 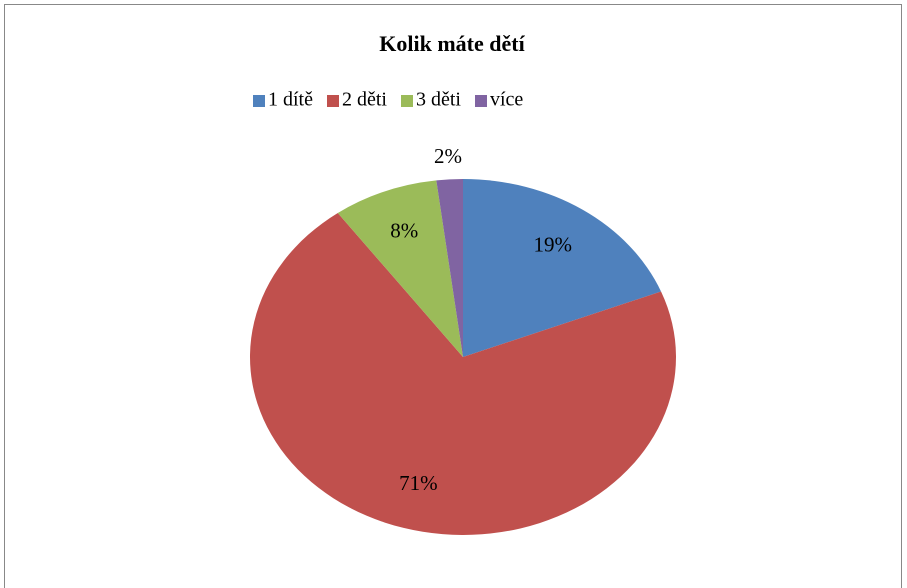 What do you see at coordinates (438, 100) in the screenshot?
I see `legend-label: 3 děti` at bounding box center [438, 100].